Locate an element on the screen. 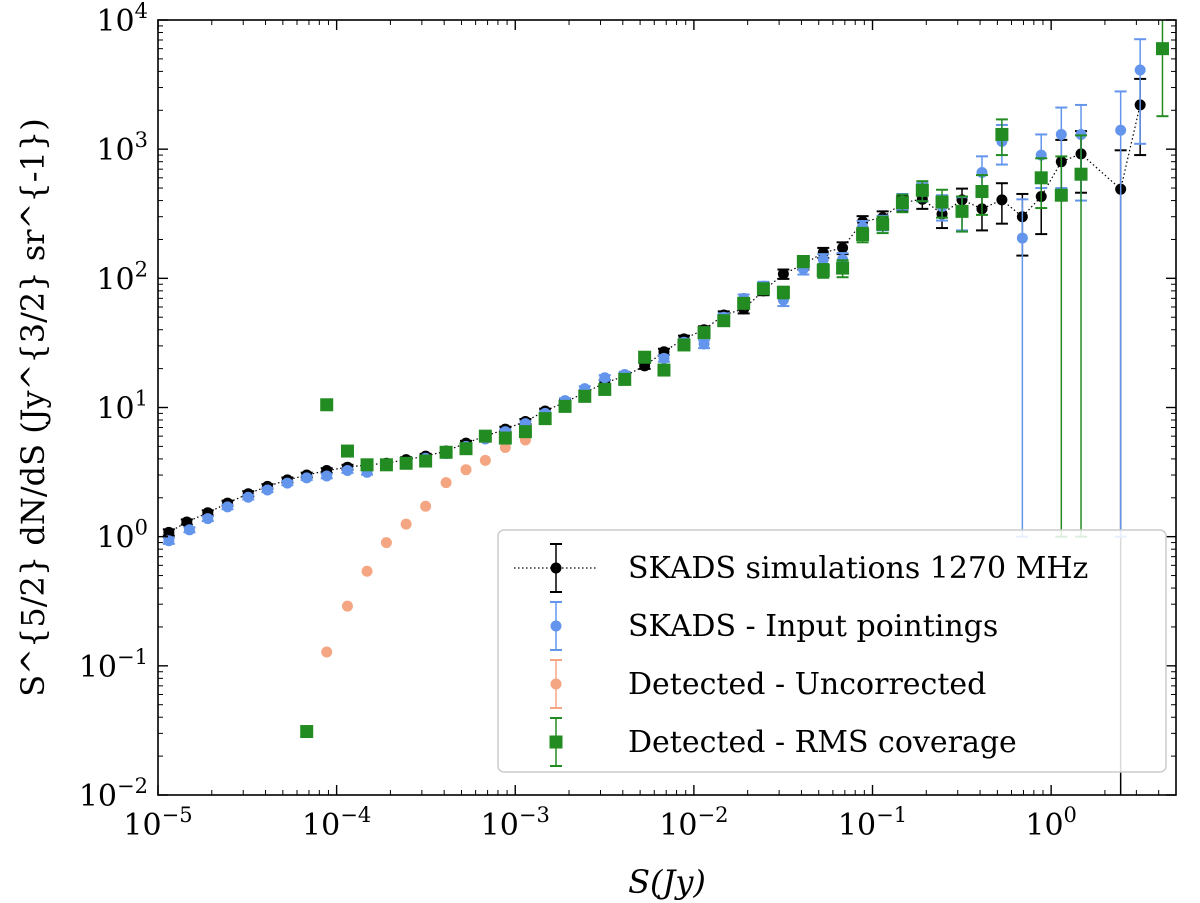 The image size is (1200, 903). x-tick-label: 10⁻⁴ is located at coordinates (336, 823).